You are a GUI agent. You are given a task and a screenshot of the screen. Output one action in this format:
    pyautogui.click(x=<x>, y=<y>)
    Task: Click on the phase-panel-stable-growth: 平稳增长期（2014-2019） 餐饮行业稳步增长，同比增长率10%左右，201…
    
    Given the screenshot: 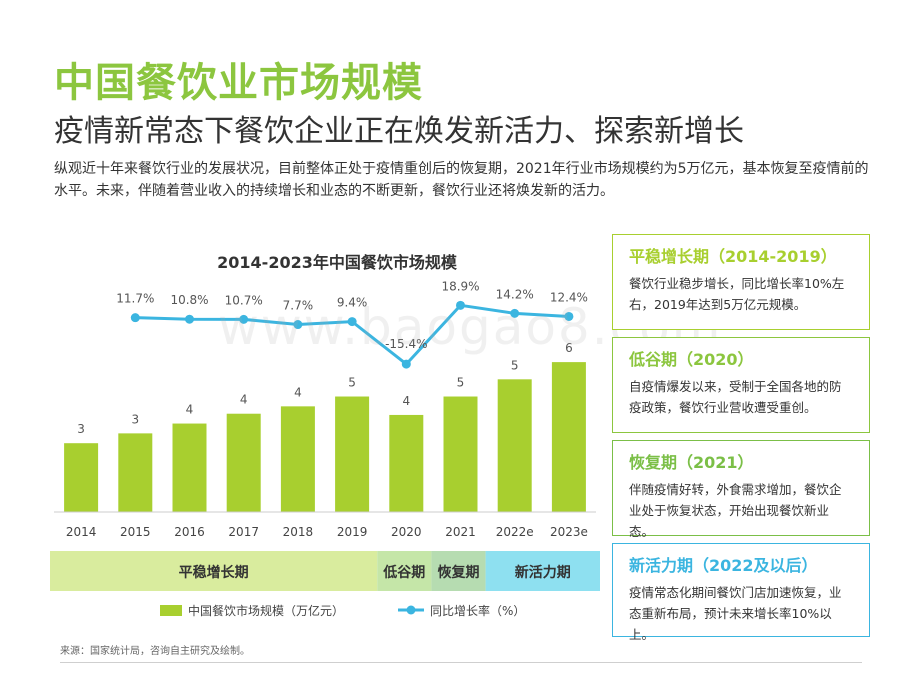 What is the action you would take?
    pyautogui.click(x=741, y=282)
    